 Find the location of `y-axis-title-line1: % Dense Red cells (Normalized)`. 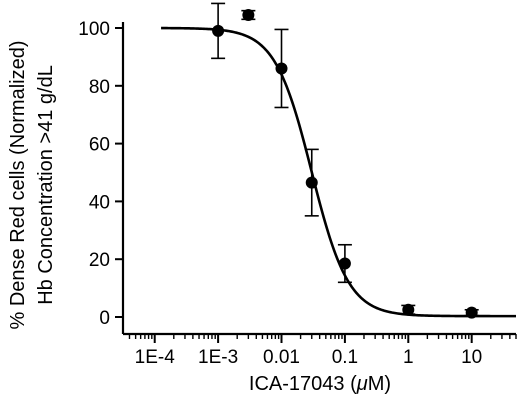

y-axis-title-line1: % Dense Red cells (Normalized) is located at coordinates (18, 185).